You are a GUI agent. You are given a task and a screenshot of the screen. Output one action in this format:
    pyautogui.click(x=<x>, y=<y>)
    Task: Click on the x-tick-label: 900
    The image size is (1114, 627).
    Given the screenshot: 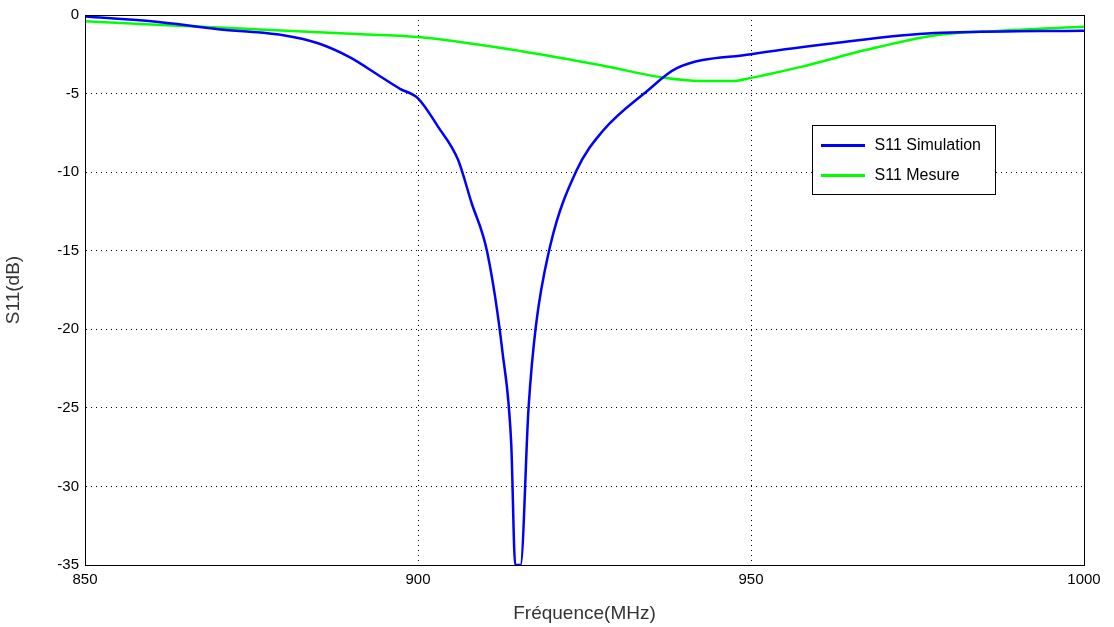 What is the action you would take?
    pyautogui.click(x=418, y=579)
    